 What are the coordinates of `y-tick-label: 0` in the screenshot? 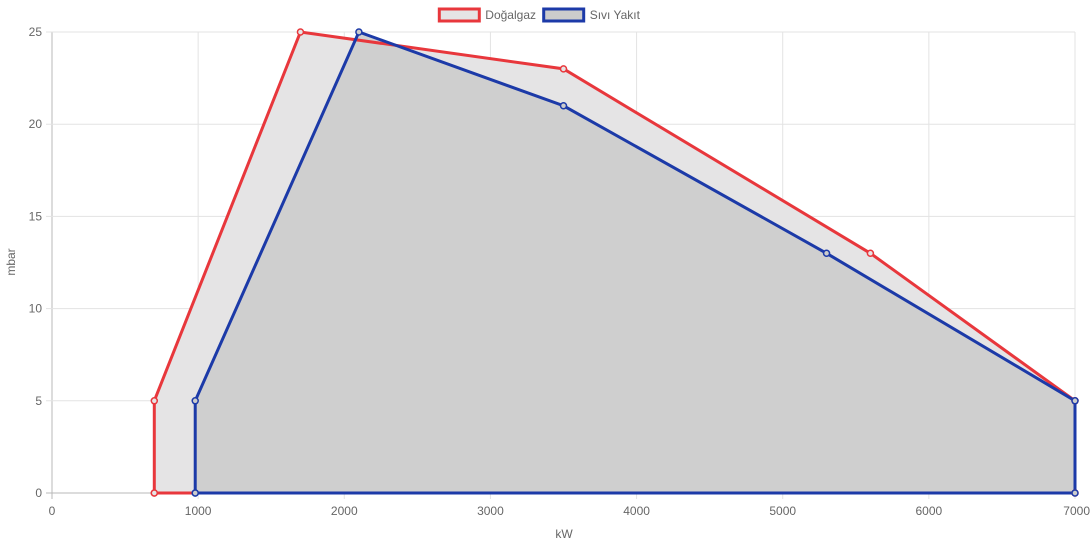 It's located at (38, 493).